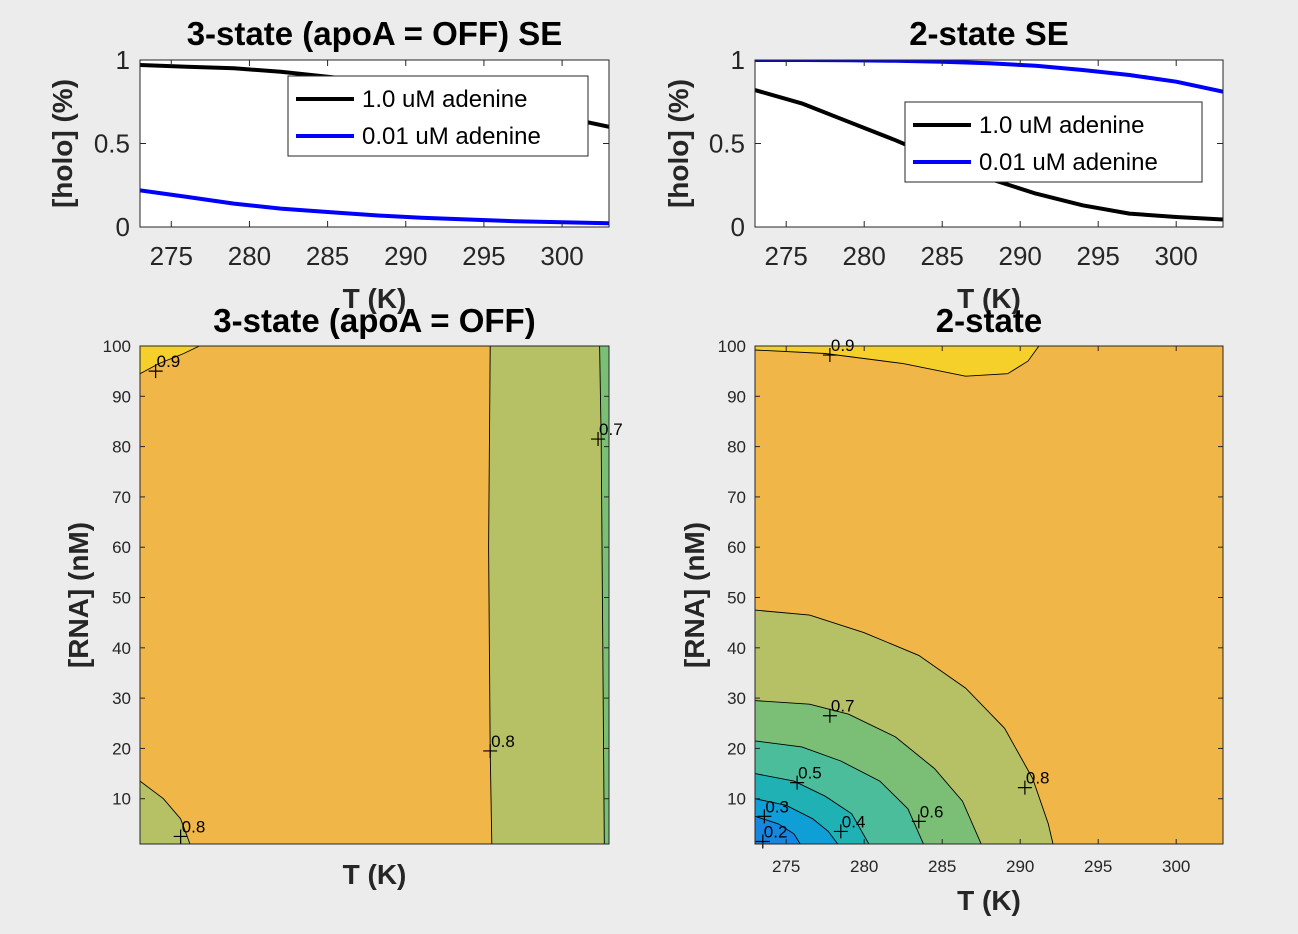  Describe the element at coordinates (736, 547) in the screenshot. I see `y-tick-label: 60` at that location.